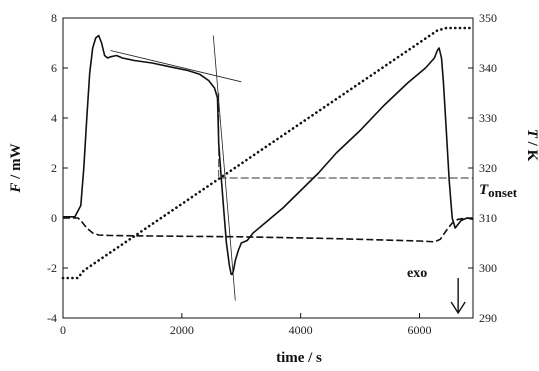 Image resolution: width=539 pixels, height=371 pixels. Describe the element at coordinates (16, 162) in the screenshot. I see `left-axis-unit: / mW` at that location.